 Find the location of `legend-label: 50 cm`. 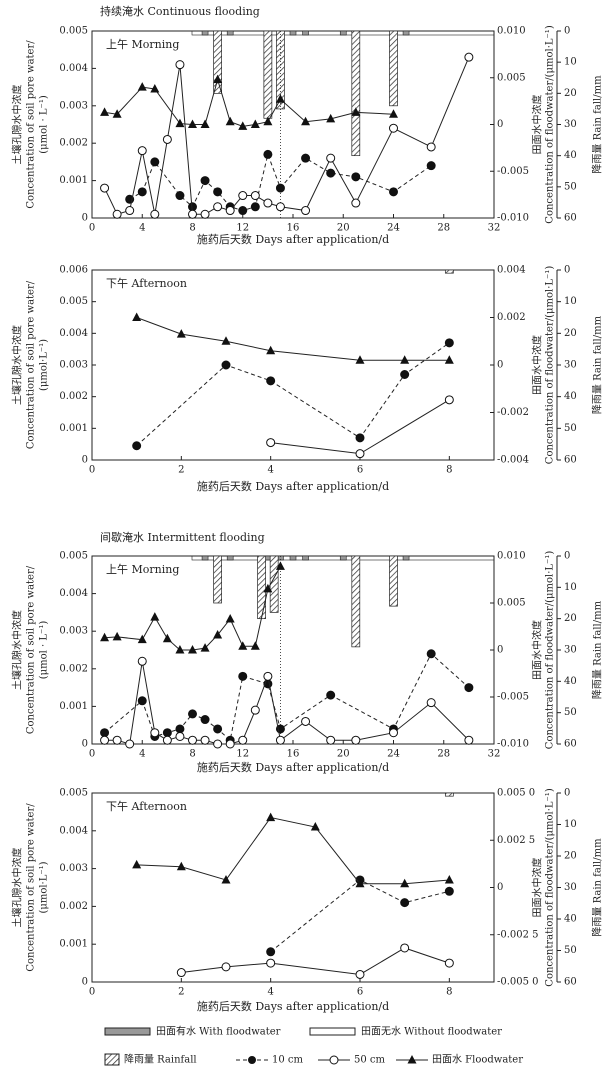

legend-label: 50 cm is located at coordinates (370, 1060).